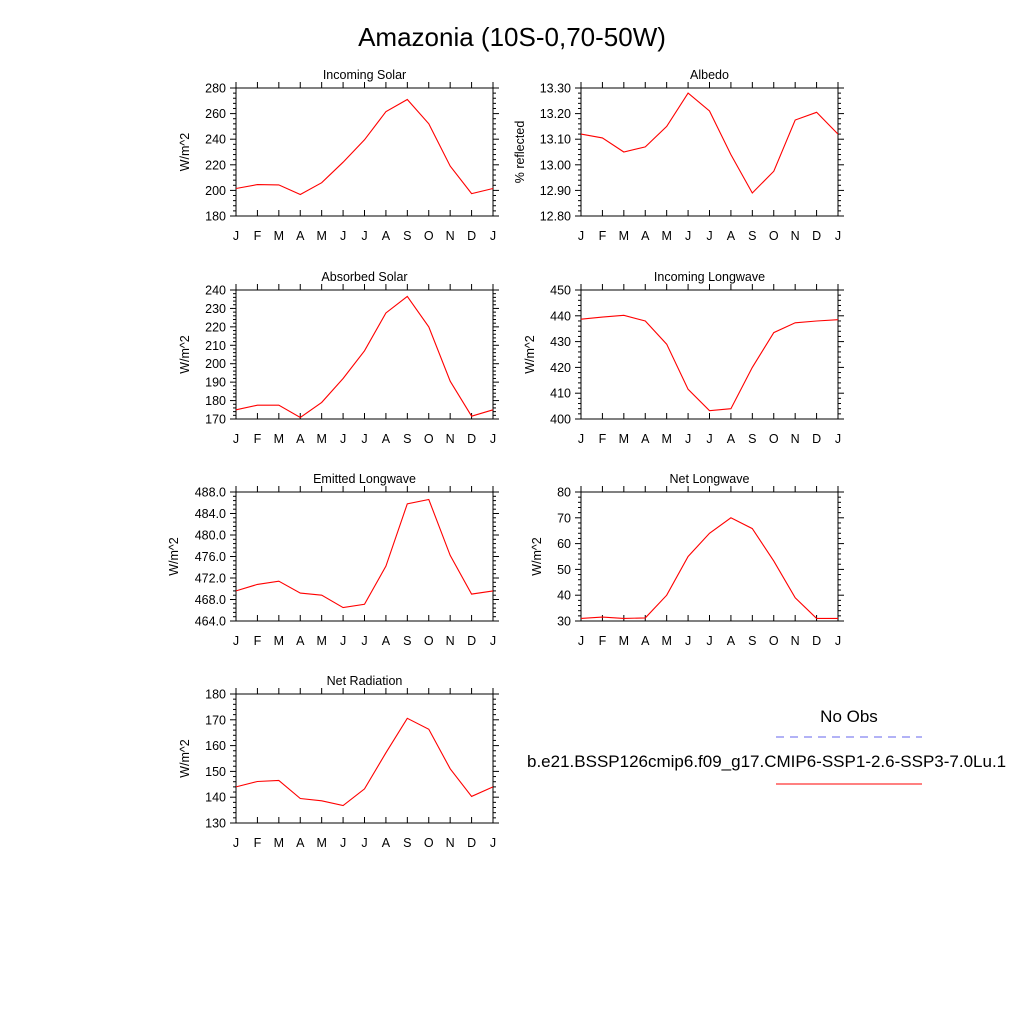 This screenshot has width=1024, height=1024. What do you see at coordinates (364, 479) in the screenshot?
I see `chart-title: Emitted Longwave` at bounding box center [364, 479].